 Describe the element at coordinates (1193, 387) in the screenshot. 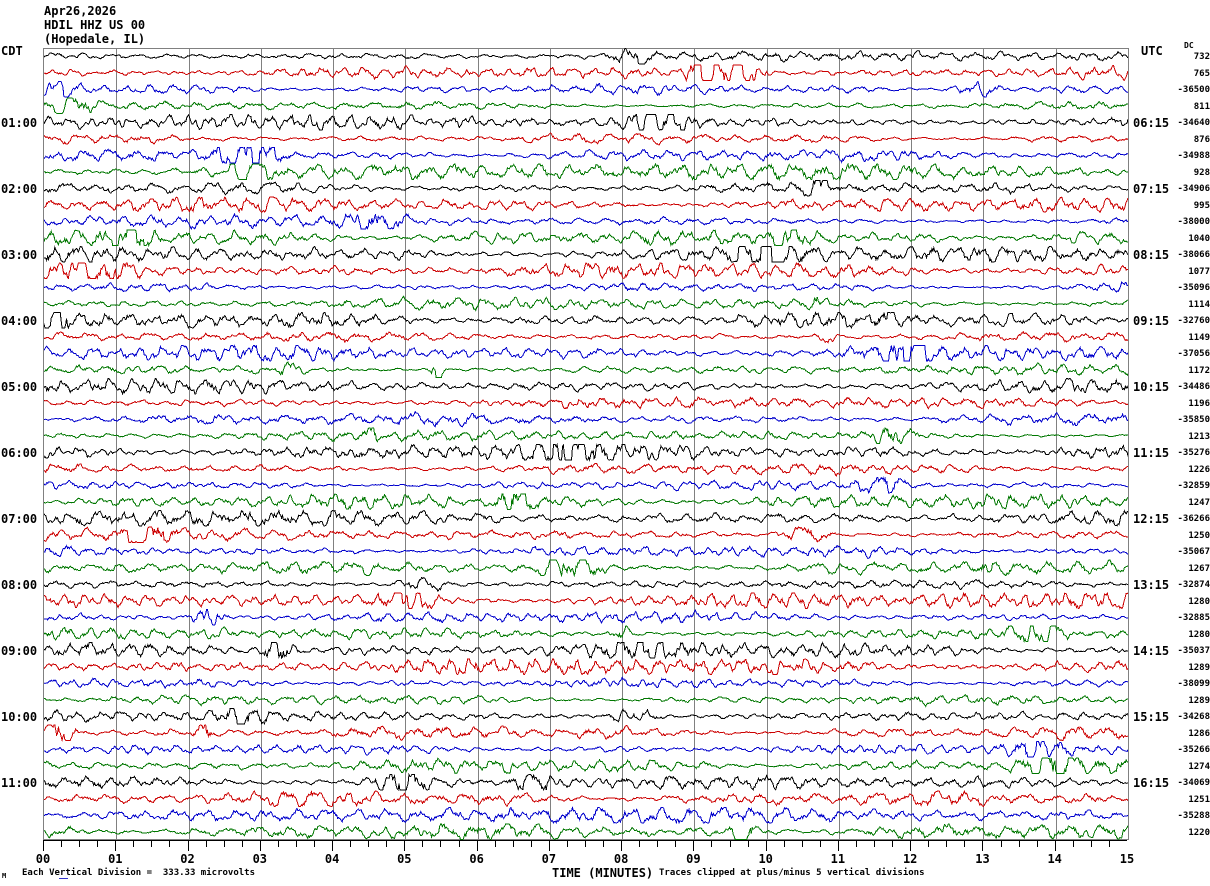

I see `dc-value: -34486` at that location.